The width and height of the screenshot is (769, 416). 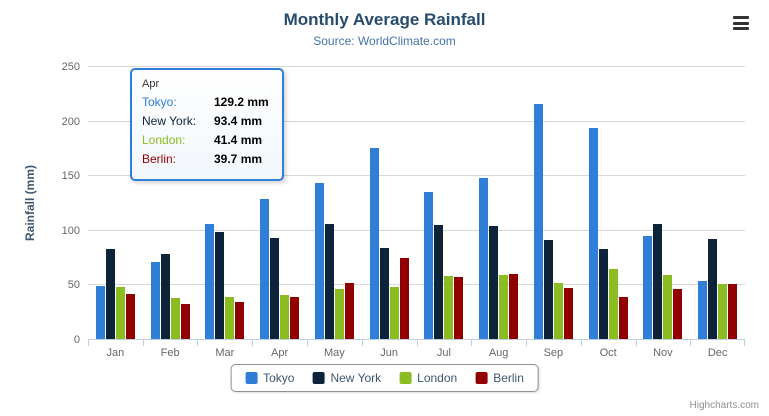 I want to click on bar-group-sep, so click(x=553, y=203).